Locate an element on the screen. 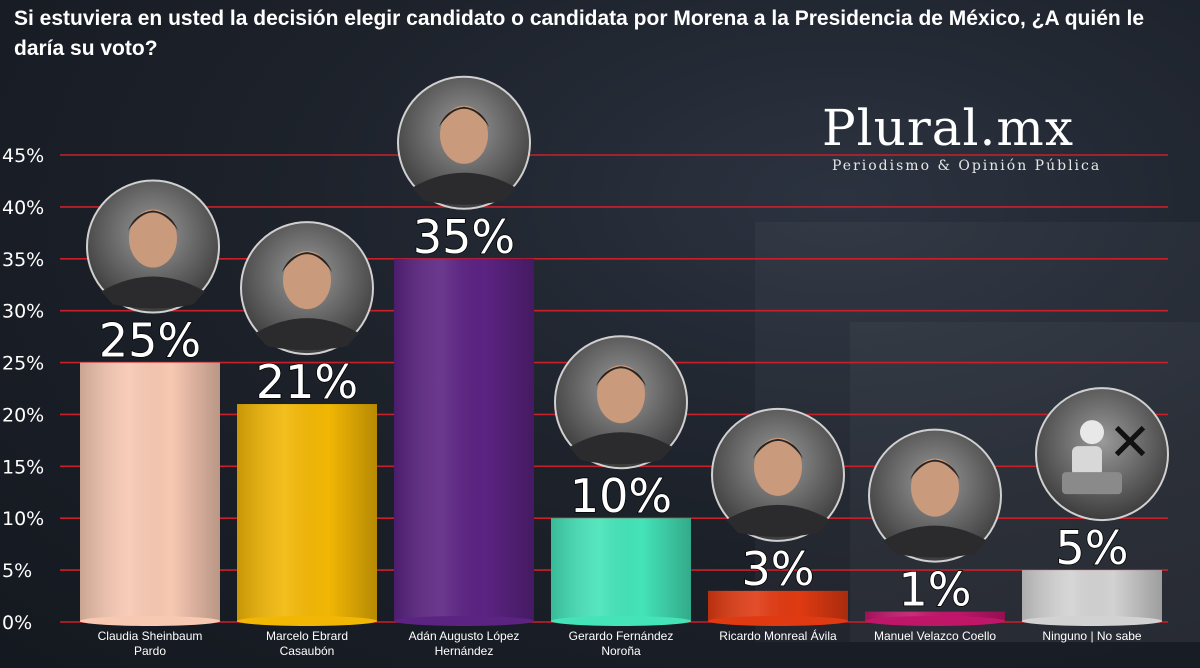 The height and width of the screenshot is (668, 1200). gerardo-fernandez-photo-icon is located at coordinates (621, 402).